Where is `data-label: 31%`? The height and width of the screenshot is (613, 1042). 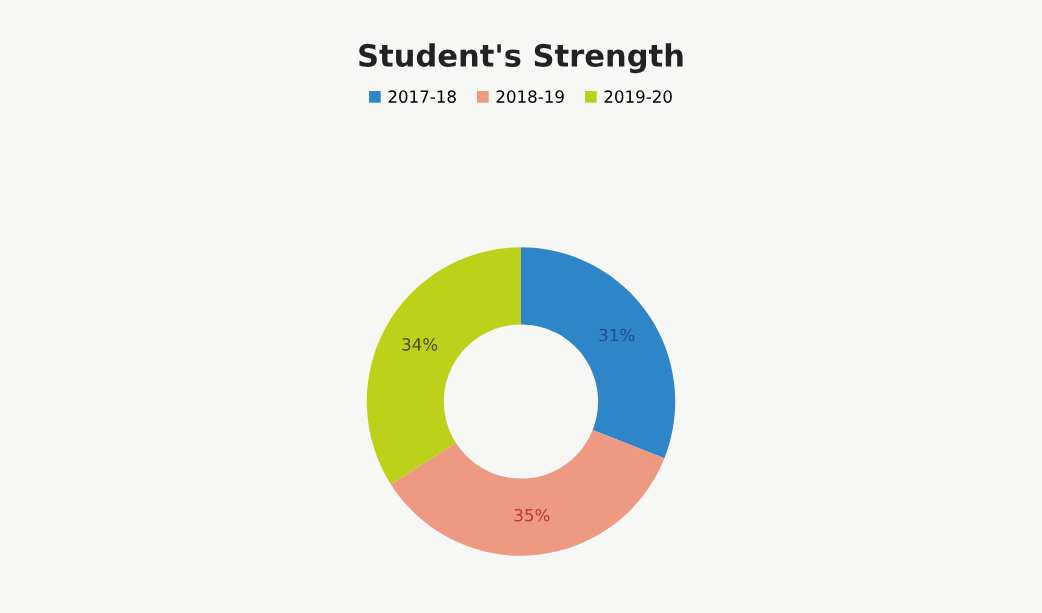 data-label: 31% is located at coordinates (617, 335).